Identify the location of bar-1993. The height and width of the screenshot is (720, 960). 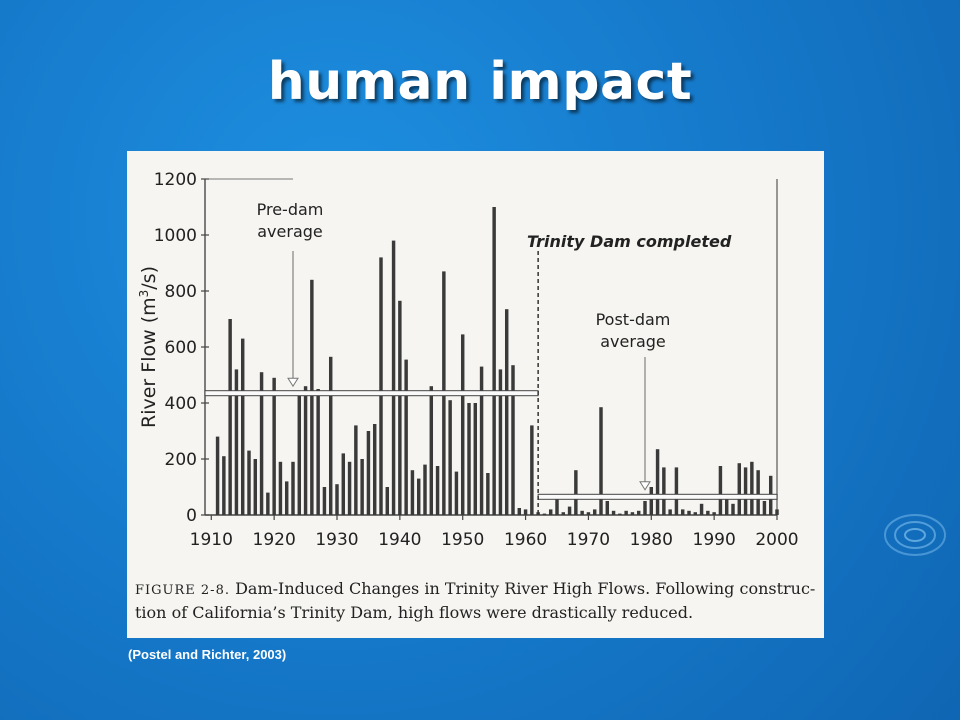
(733, 509).